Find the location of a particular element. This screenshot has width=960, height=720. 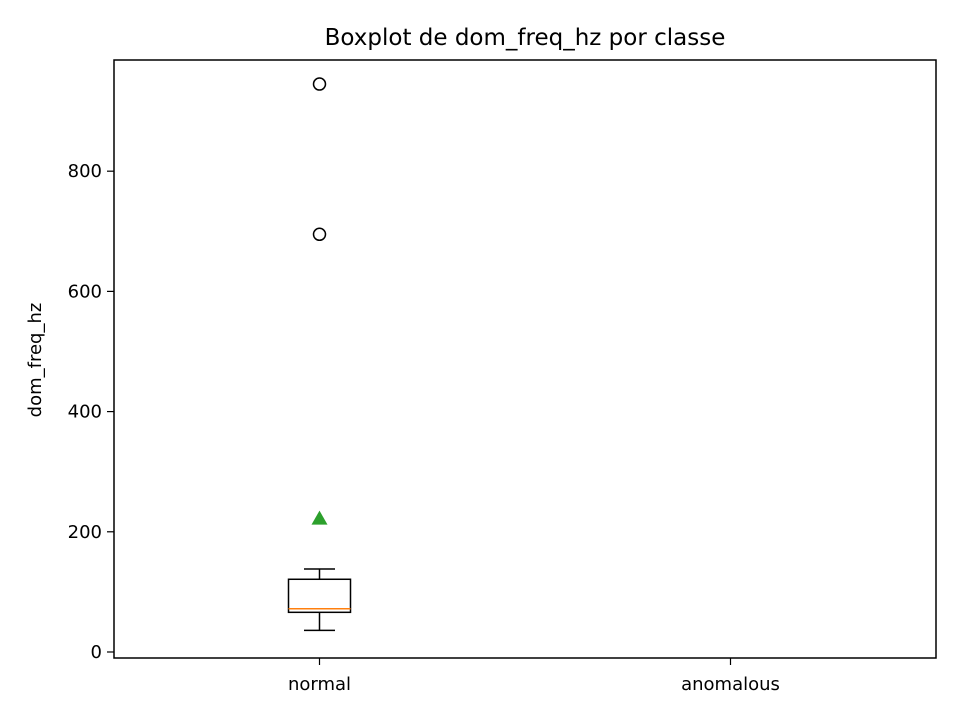

x-tick-label: anomalous is located at coordinates (730, 684).